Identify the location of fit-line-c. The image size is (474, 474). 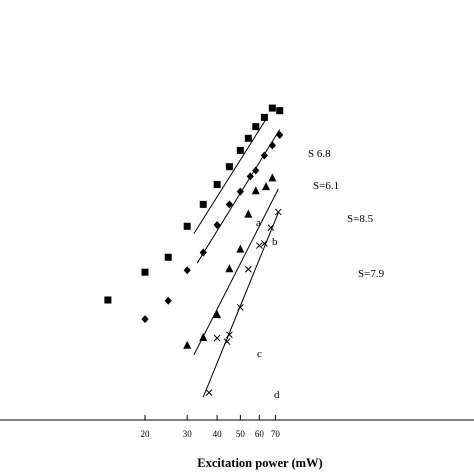
(236, 272).